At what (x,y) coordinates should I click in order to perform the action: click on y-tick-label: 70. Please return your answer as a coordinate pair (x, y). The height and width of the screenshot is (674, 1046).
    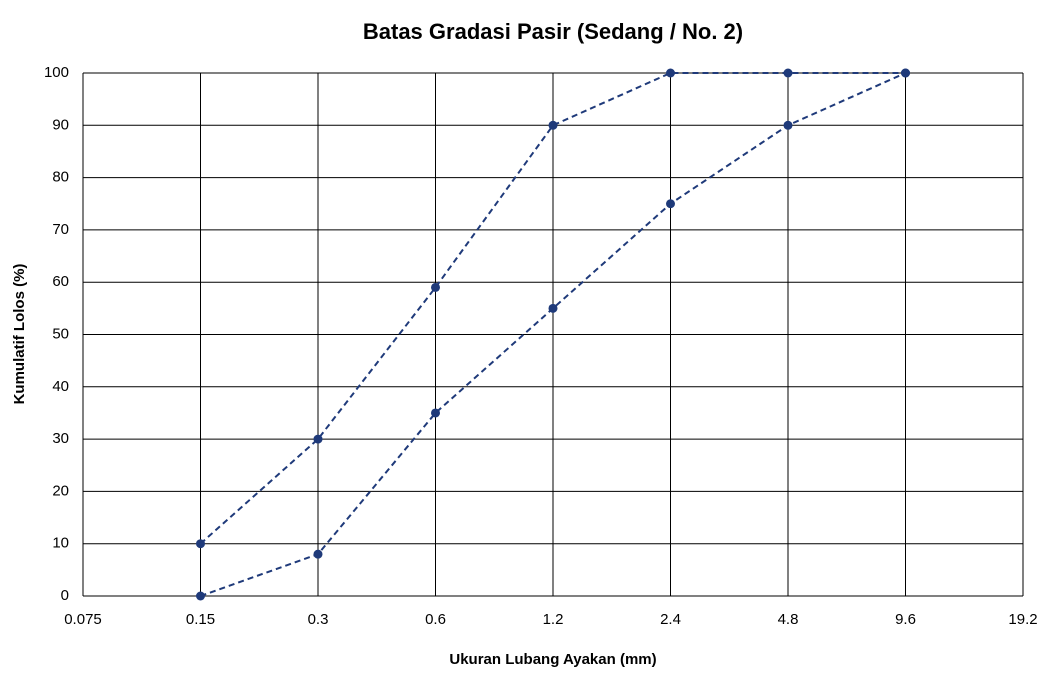
    Looking at the image, I should click on (60, 229).